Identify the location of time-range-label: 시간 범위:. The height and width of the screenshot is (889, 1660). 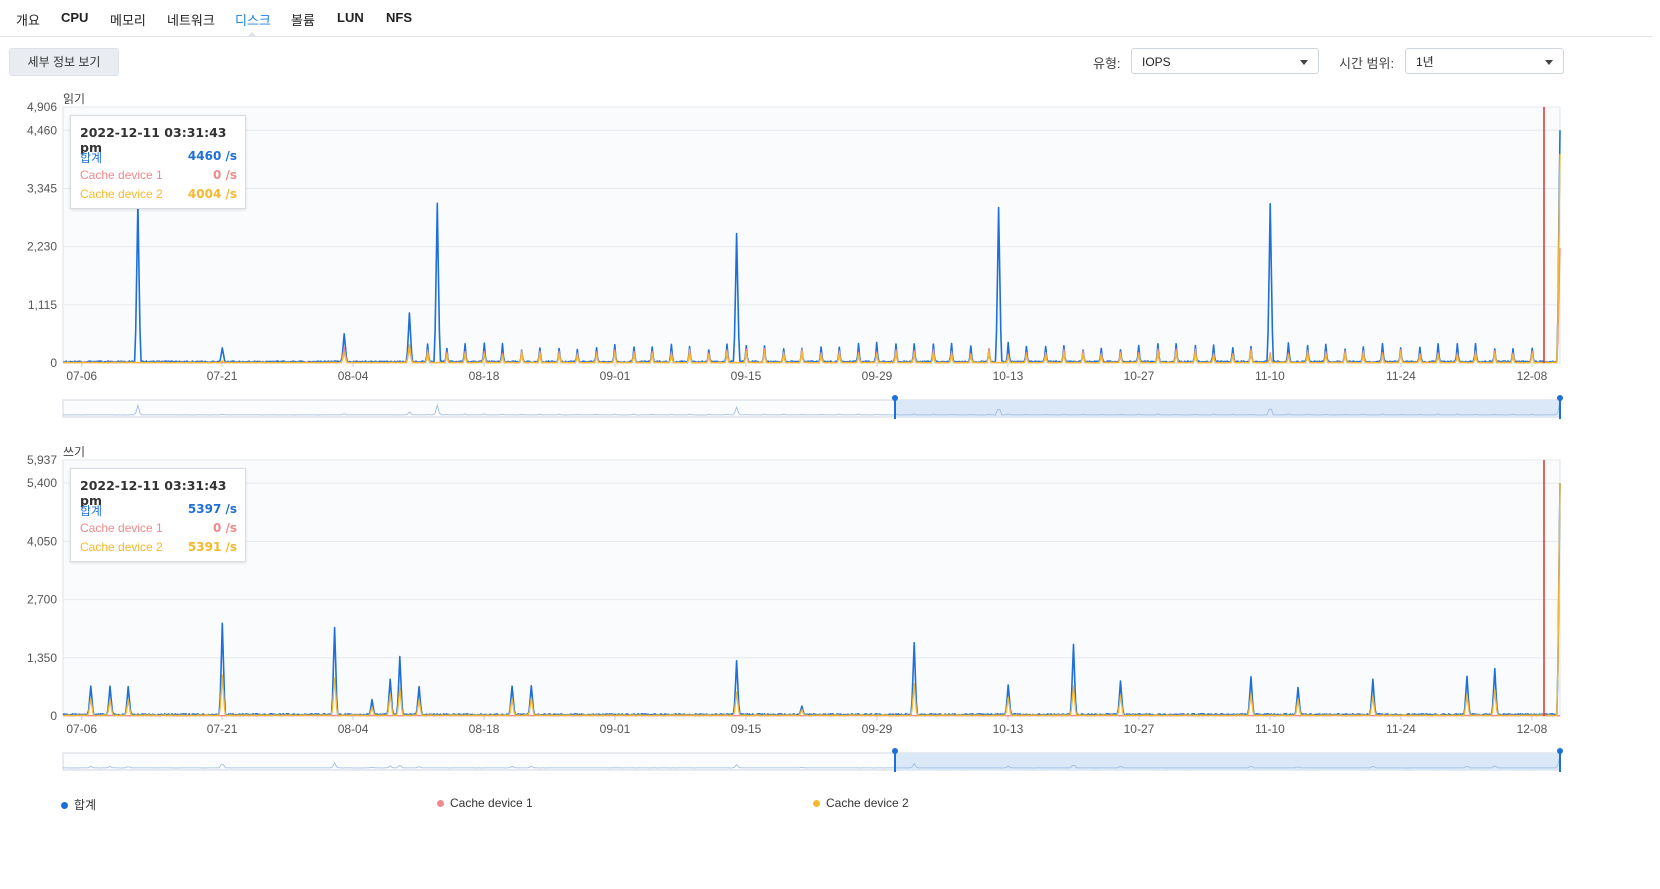
(1367, 63).